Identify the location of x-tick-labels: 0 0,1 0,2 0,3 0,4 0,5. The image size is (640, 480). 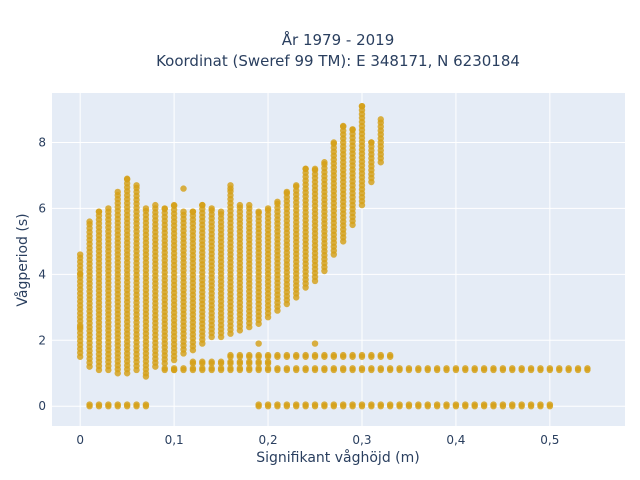
(317, 440).